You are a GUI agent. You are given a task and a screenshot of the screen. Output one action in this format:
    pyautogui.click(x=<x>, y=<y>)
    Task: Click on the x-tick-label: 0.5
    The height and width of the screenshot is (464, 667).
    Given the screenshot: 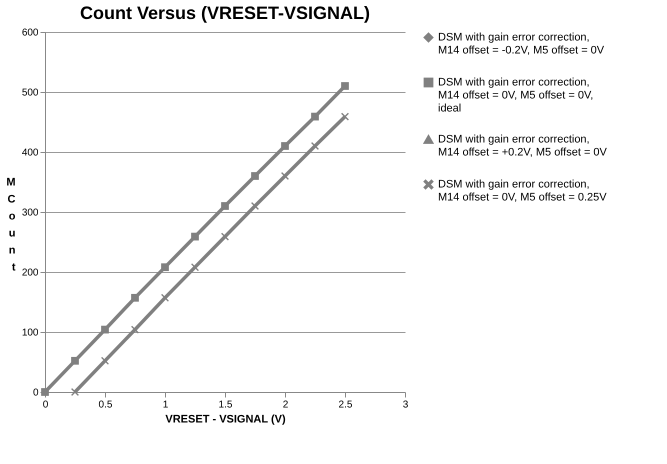 What is the action you would take?
    pyautogui.click(x=105, y=405)
    